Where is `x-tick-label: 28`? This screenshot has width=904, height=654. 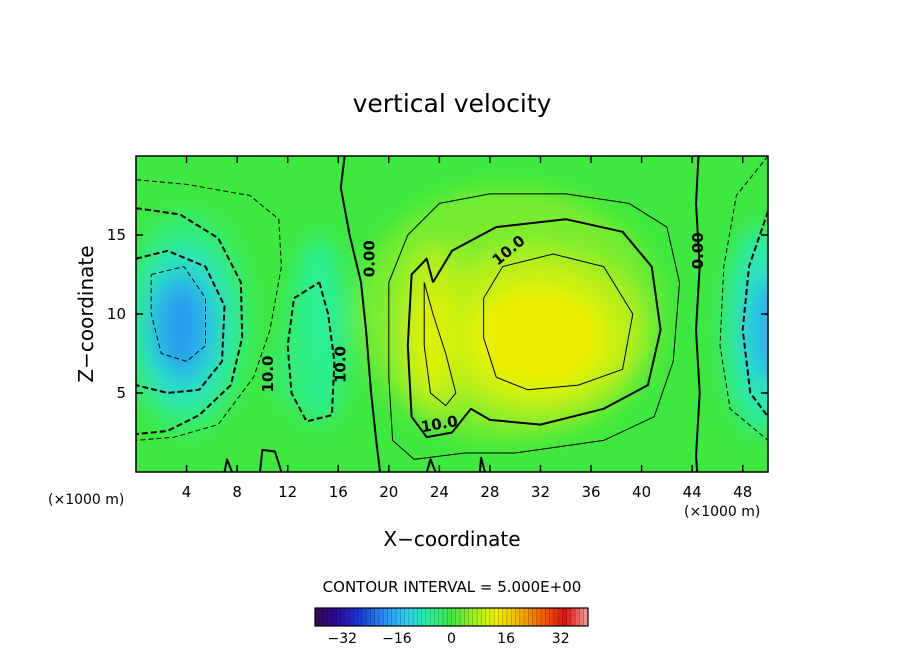
x-tick-label: 28 is located at coordinates (489, 492).